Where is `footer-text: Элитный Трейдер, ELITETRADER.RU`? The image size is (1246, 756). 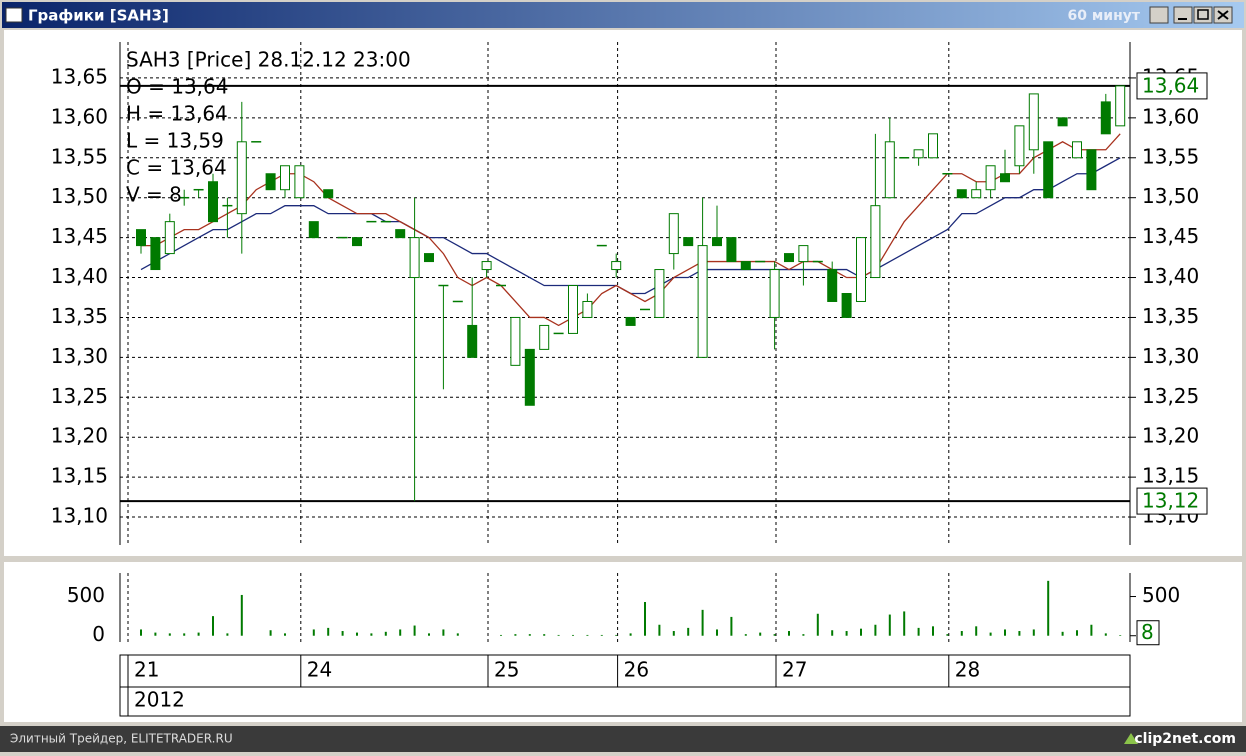 footer-text: Элитный Трейдер, ELITETRADER.RU is located at coordinates (121, 739).